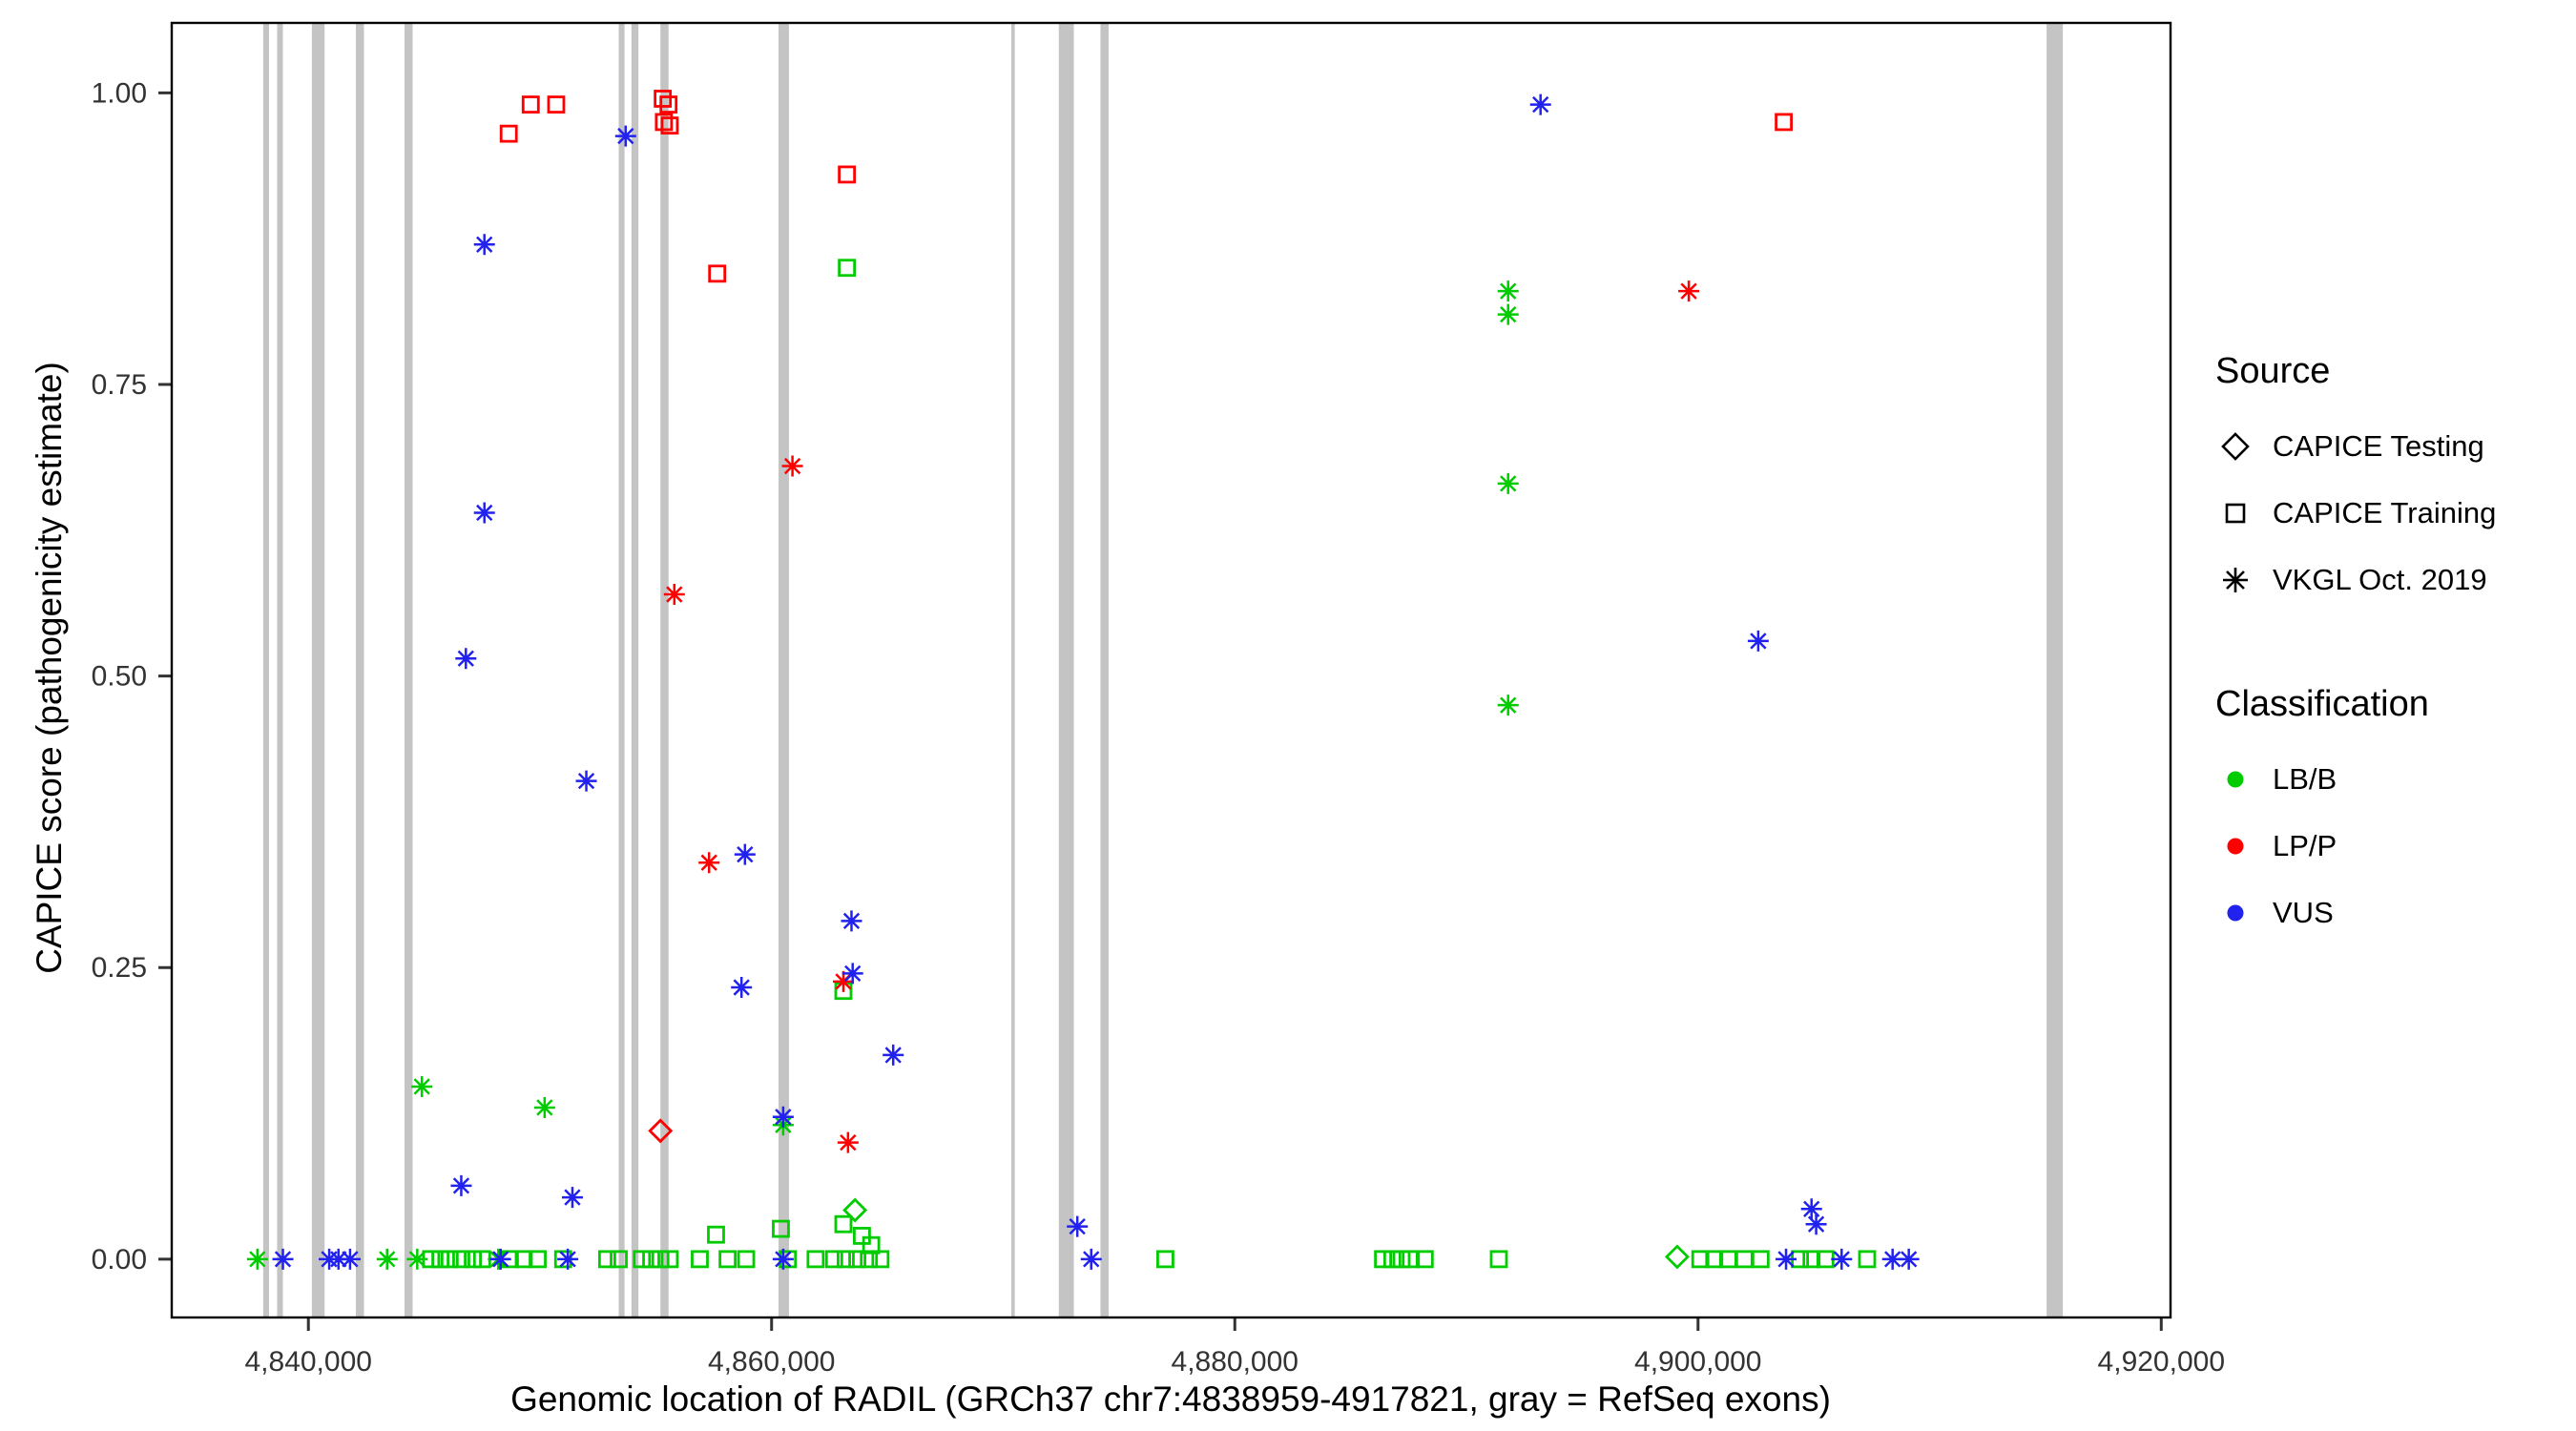  Describe the element at coordinates (49, 668) in the screenshot. I see `y-axis-title: CAPICE score (pathogenicity estimate)` at that location.